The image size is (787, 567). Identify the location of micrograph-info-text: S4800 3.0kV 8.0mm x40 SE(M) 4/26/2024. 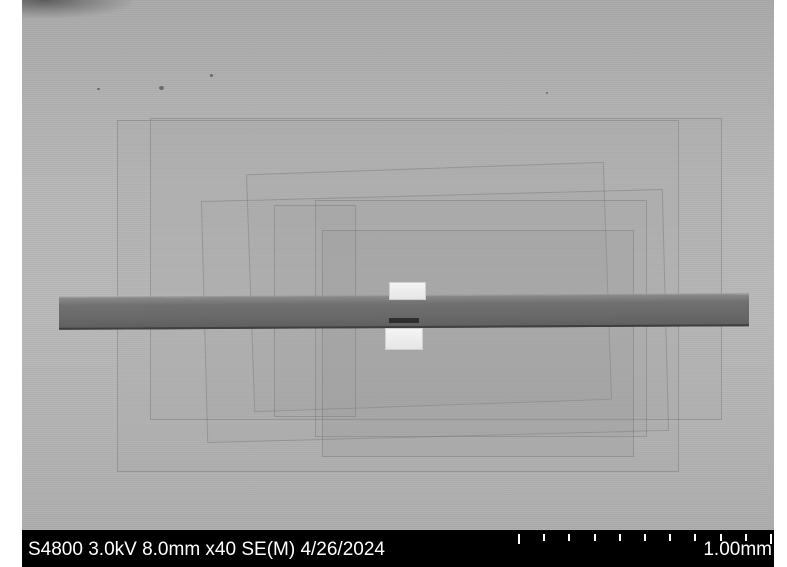
(206, 549).